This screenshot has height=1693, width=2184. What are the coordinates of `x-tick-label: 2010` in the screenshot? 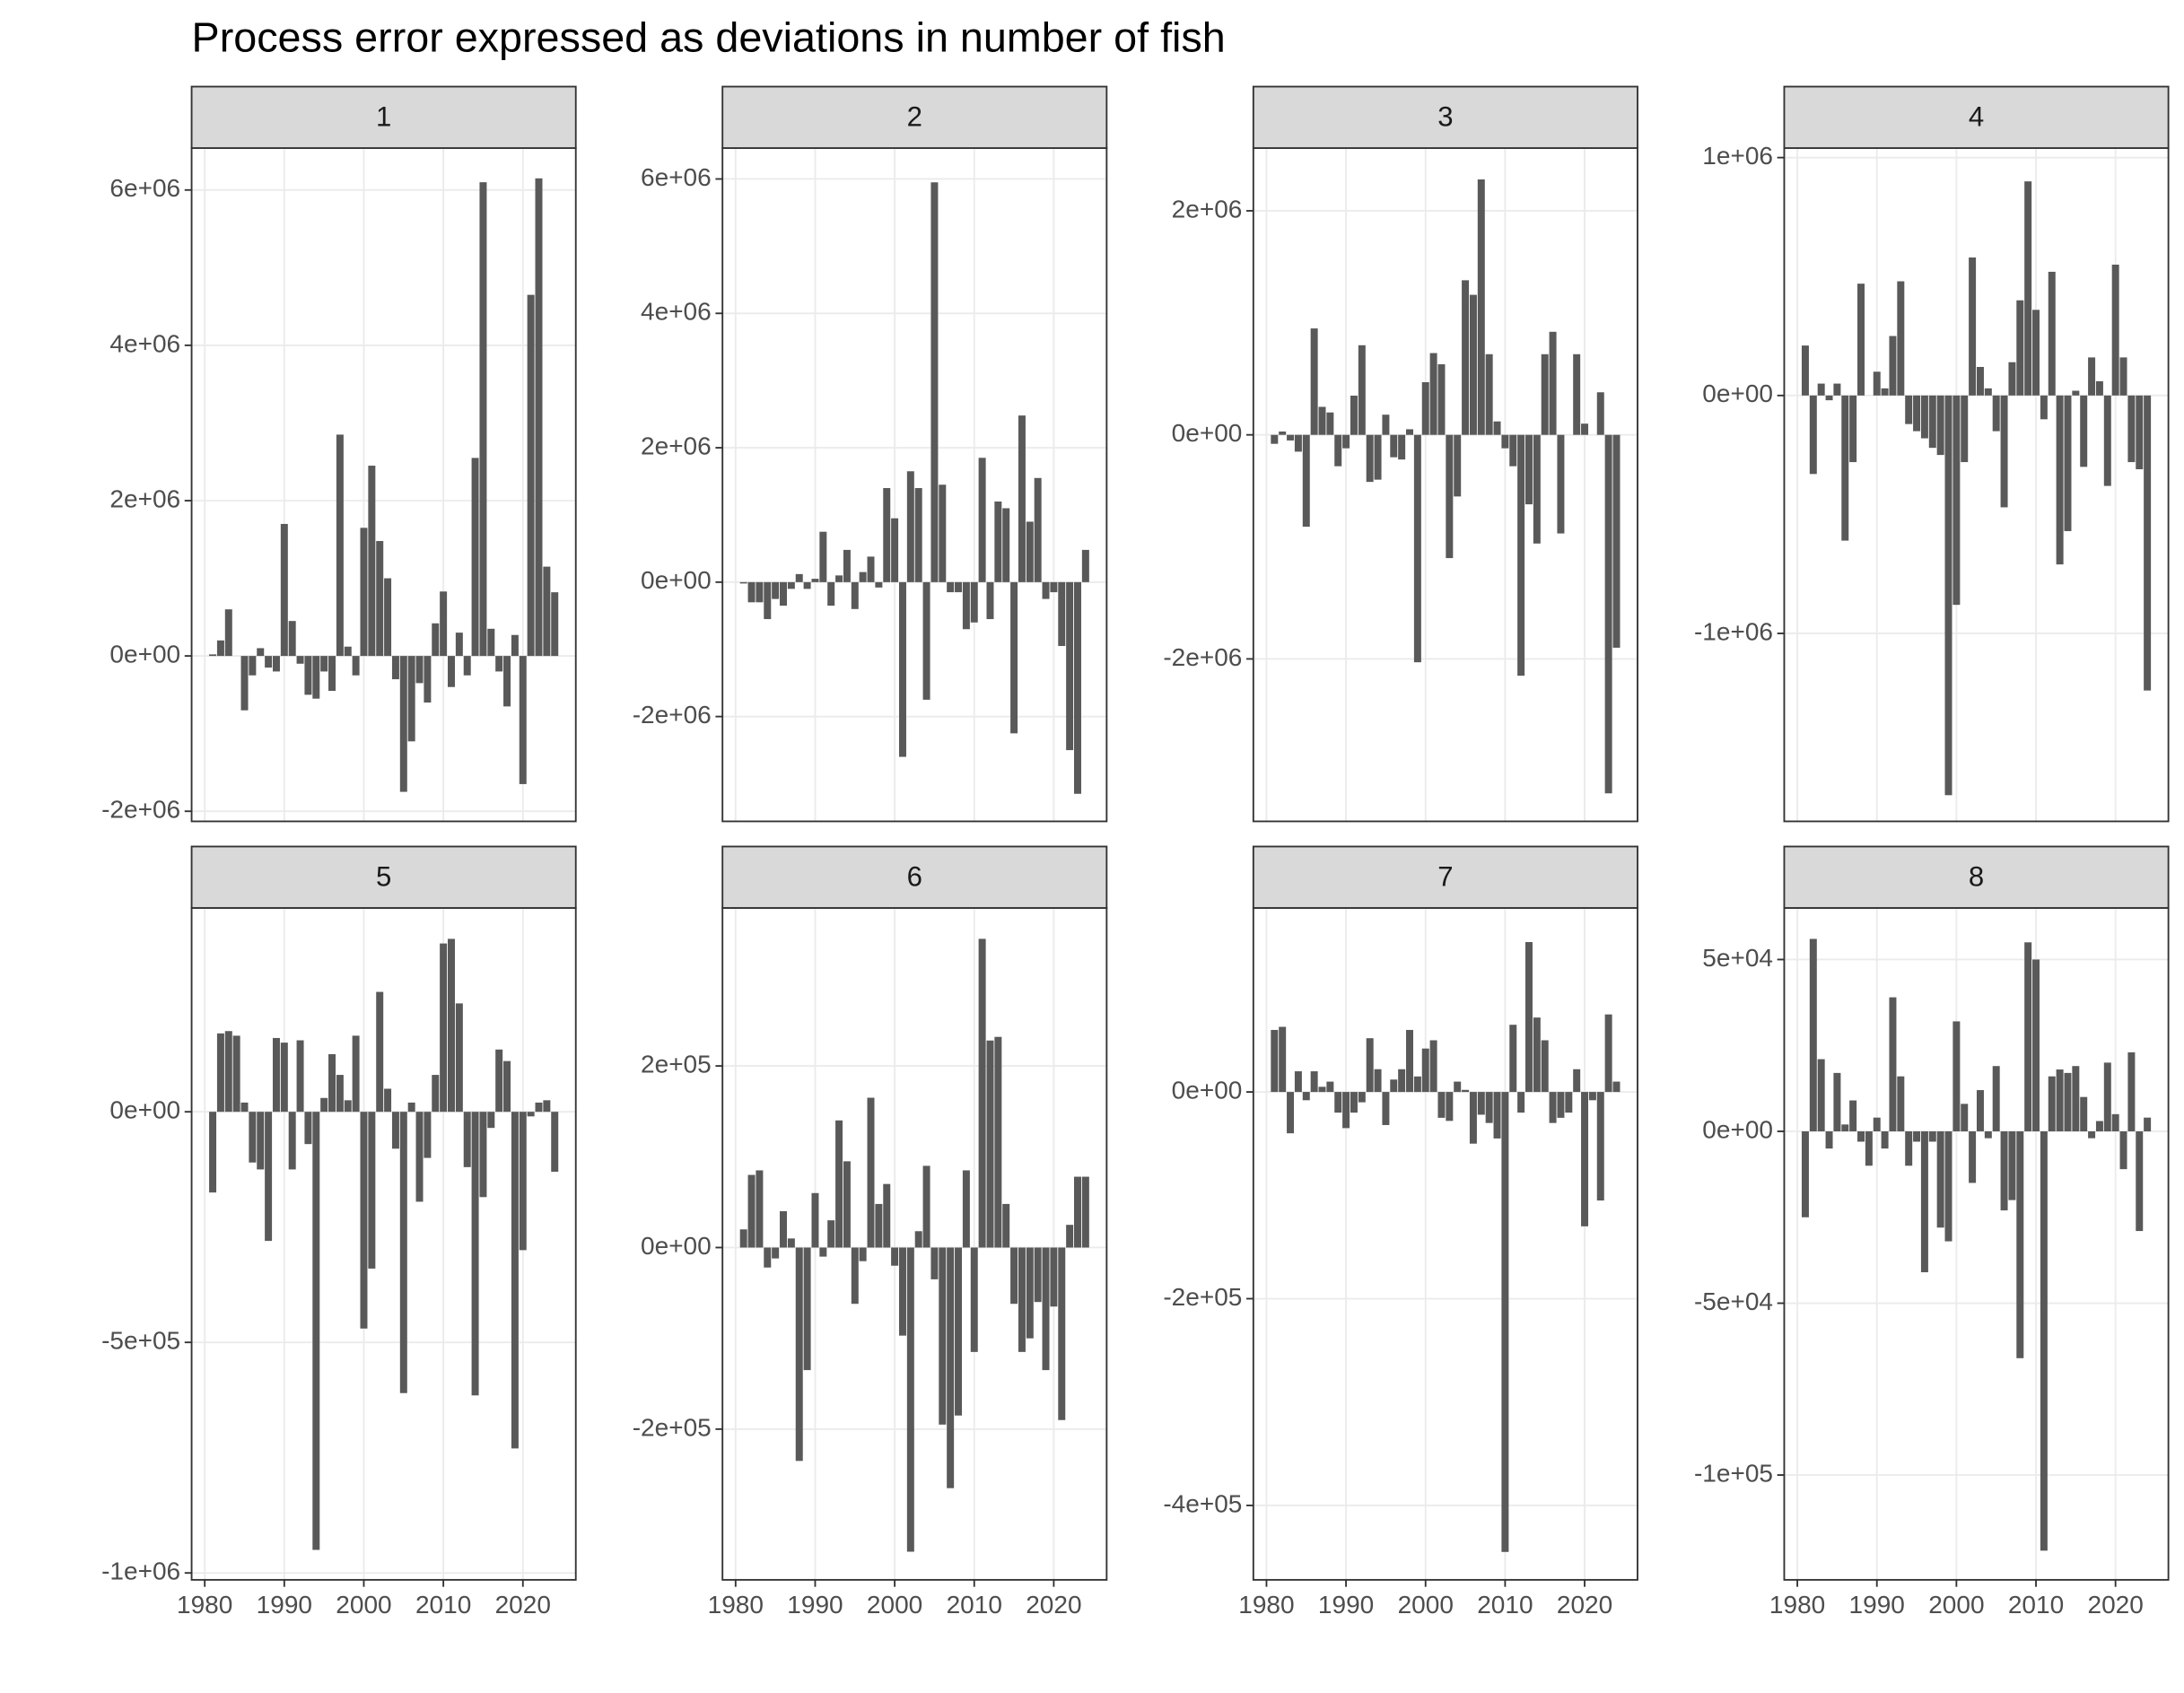 It's located at (2036, 1605).